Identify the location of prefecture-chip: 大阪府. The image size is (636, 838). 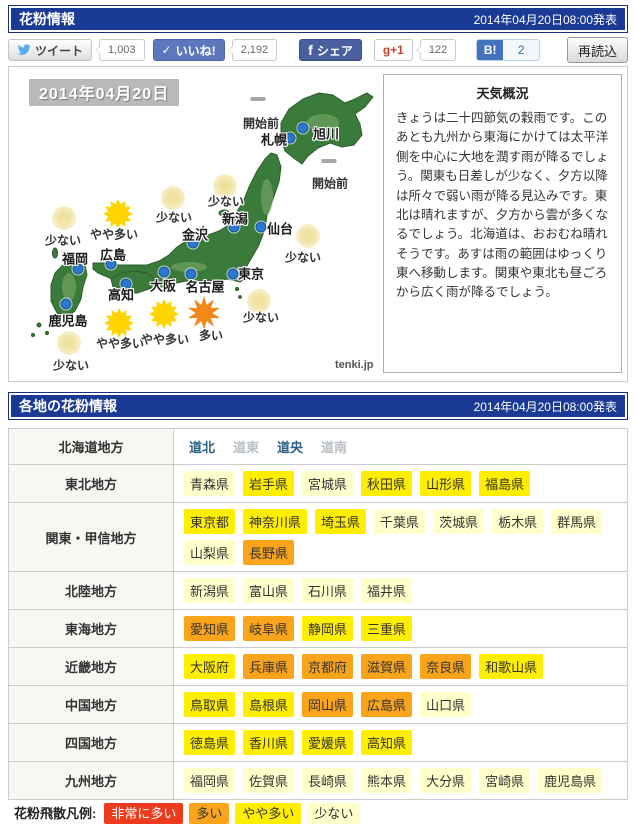
(210, 666).